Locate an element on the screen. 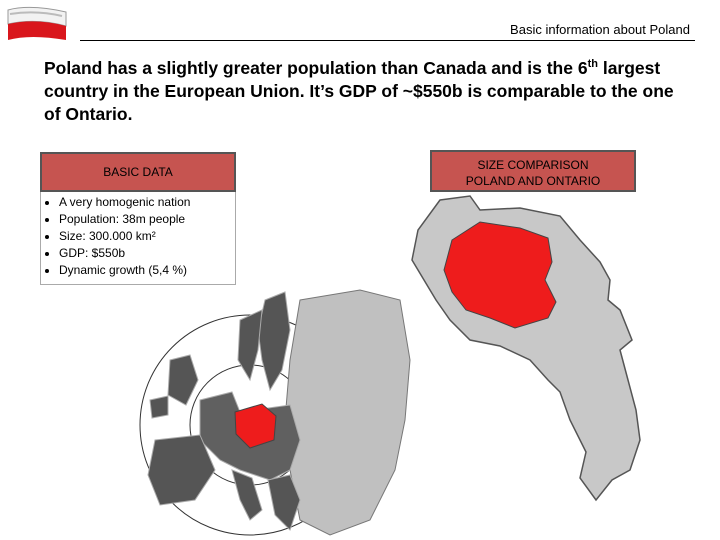 This screenshot has width=720, height=540. header-rule is located at coordinates (387, 40).